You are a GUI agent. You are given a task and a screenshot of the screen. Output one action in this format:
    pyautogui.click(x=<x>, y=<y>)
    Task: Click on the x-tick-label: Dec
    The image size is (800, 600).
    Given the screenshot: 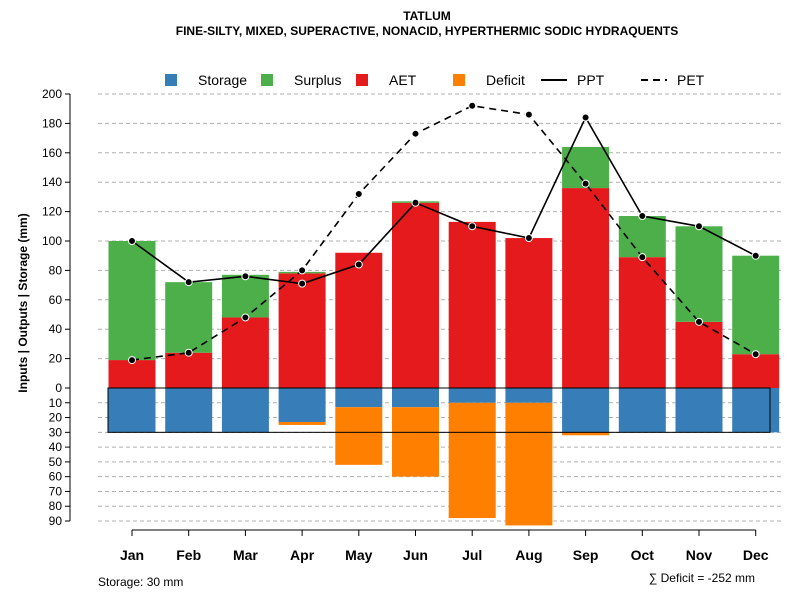 What is the action you would take?
    pyautogui.click(x=756, y=555)
    